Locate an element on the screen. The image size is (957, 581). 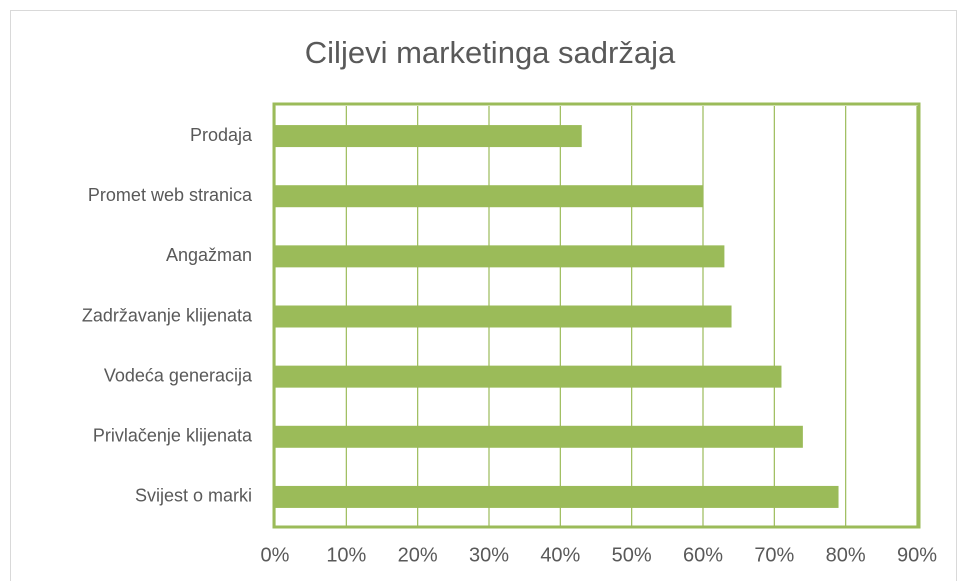
y-tick-label: Zadržavanje klijenata is located at coordinates (167, 315).